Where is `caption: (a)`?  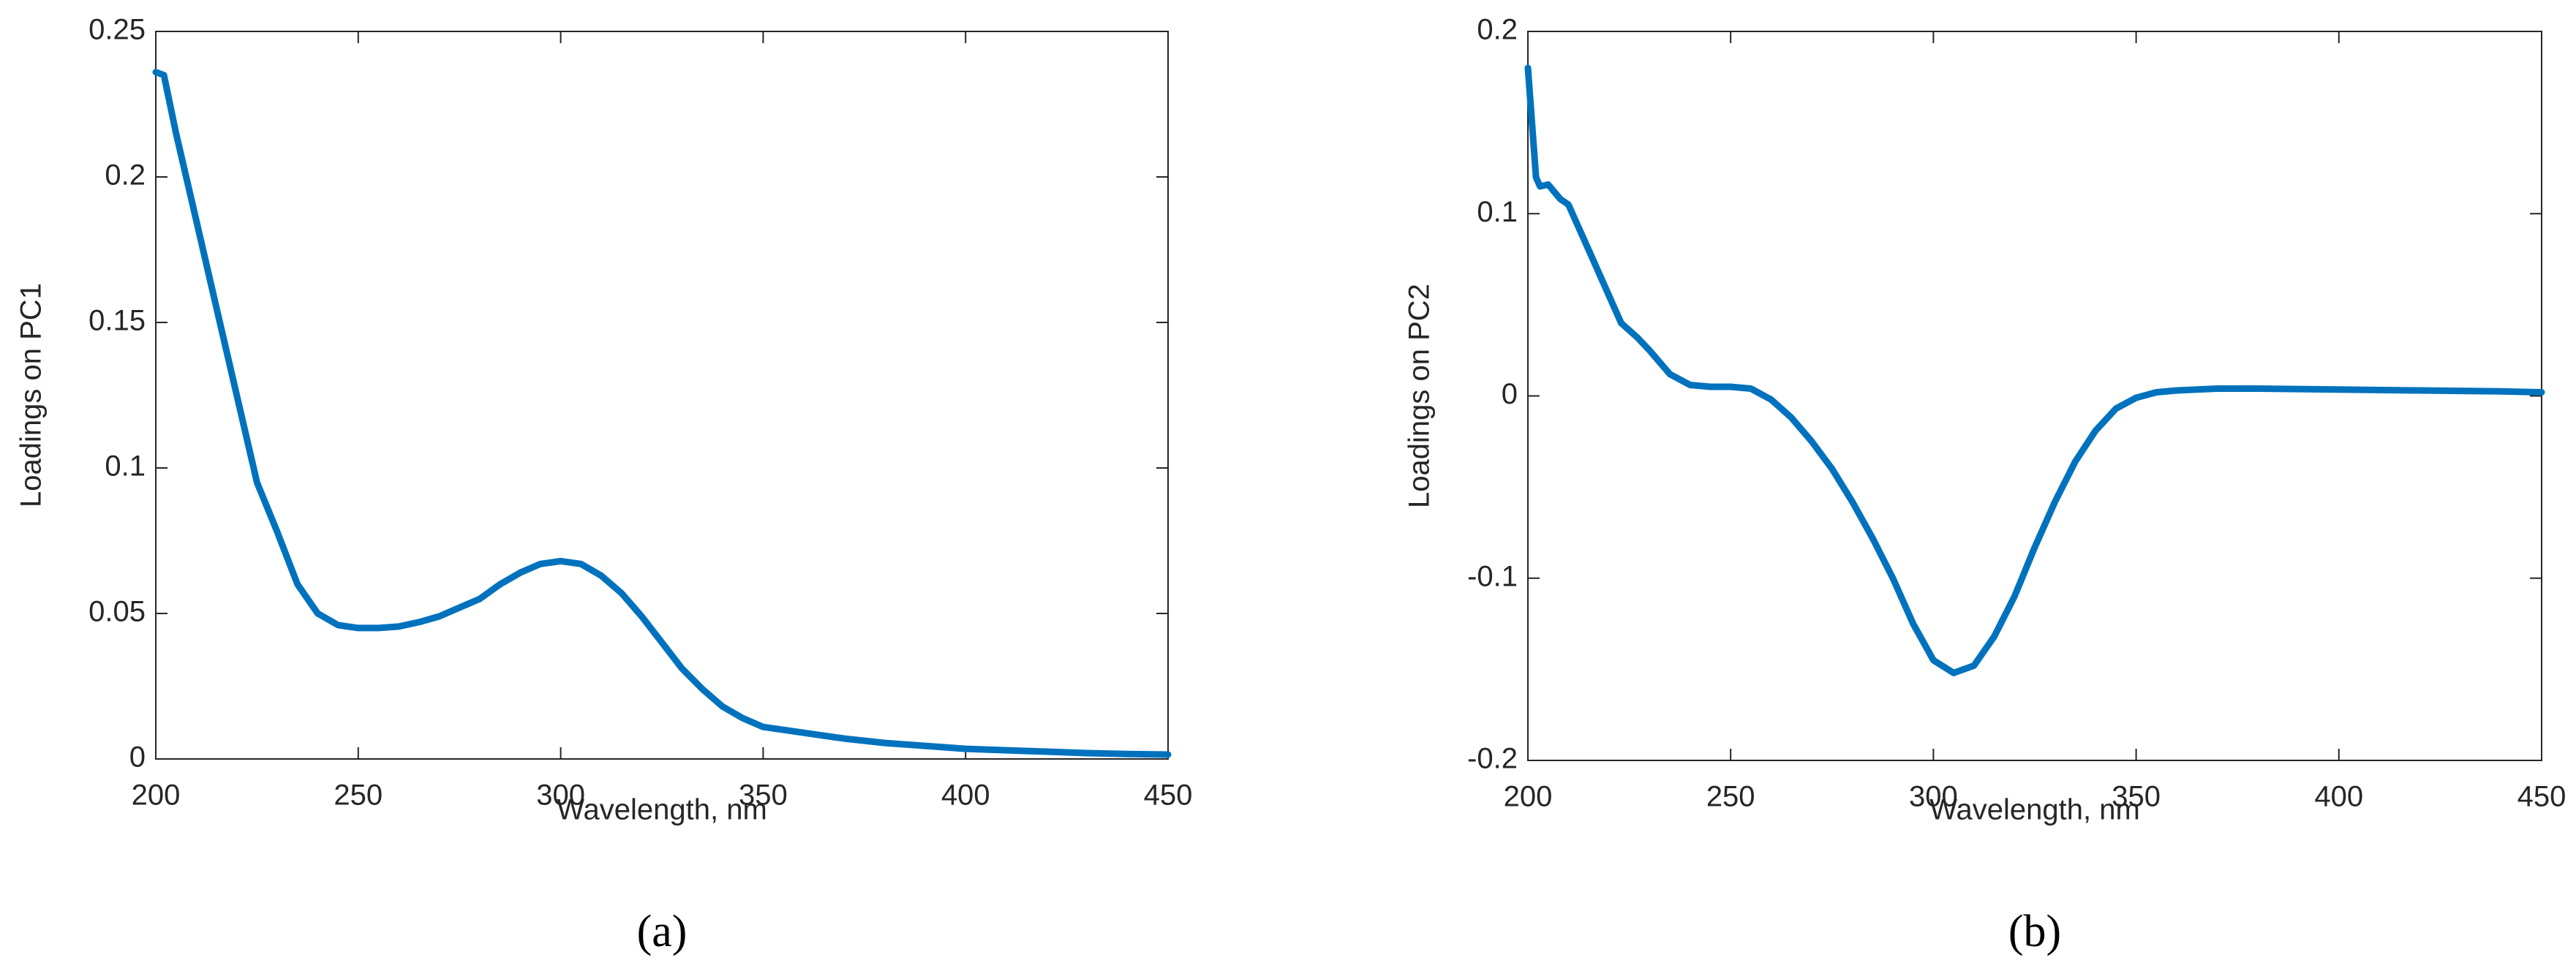
caption: (a) is located at coordinates (662, 931).